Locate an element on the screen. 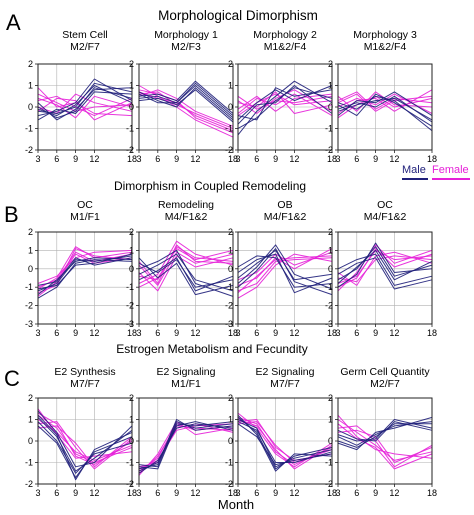 Image resolution: width=474 pixels, height=515 pixels. chart-title: E2 Synthesis is located at coordinates (84, 372).